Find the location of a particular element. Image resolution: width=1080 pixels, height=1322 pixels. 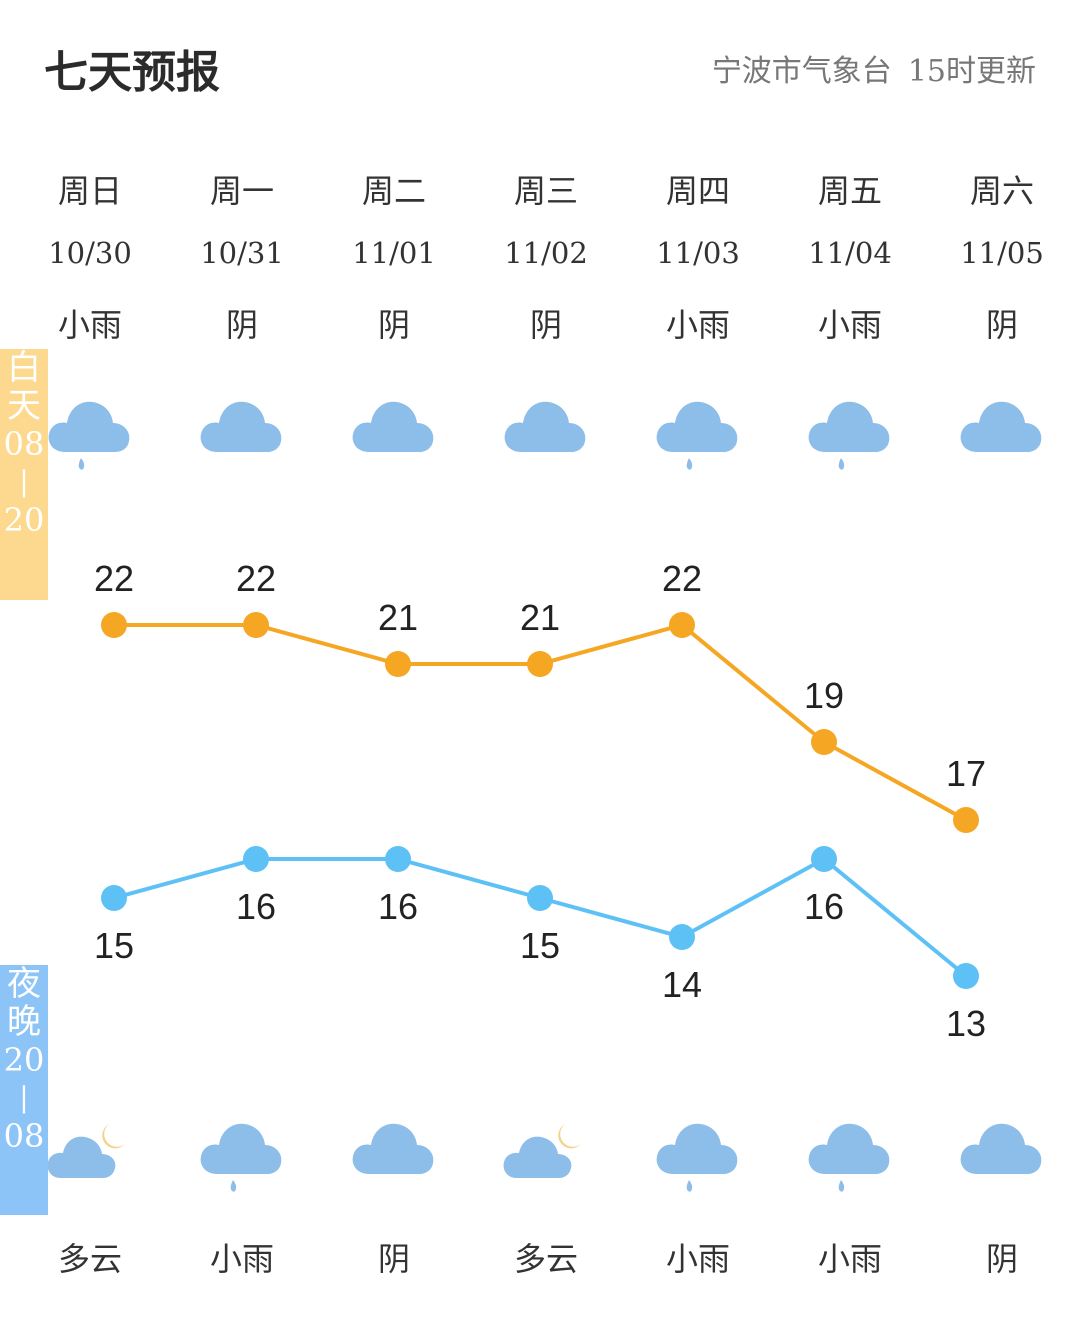

weekday-label: 周六 is located at coordinates (1001, 191).